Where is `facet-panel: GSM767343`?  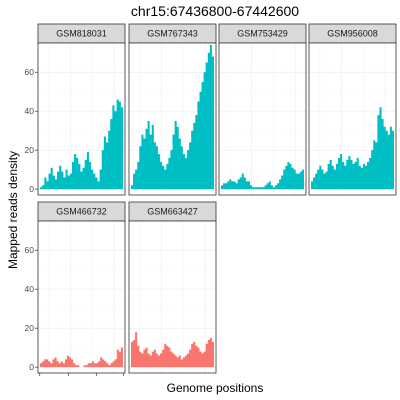
facet-panel: GSM767343 is located at coordinates (172, 109).